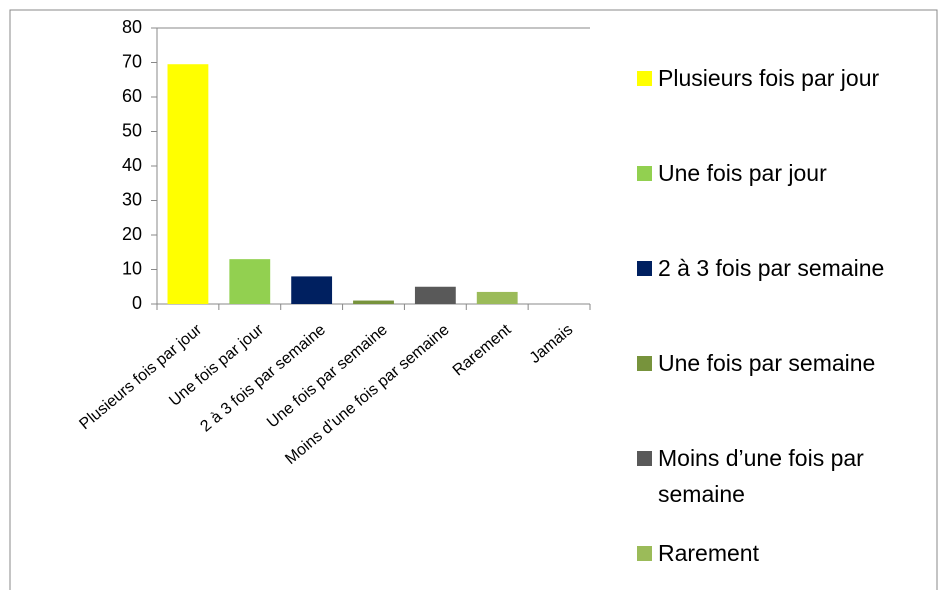 This screenshot has height=590, width=939. I want to click on legend-label: Moins d’une fois par semaine, so click(761, 476).